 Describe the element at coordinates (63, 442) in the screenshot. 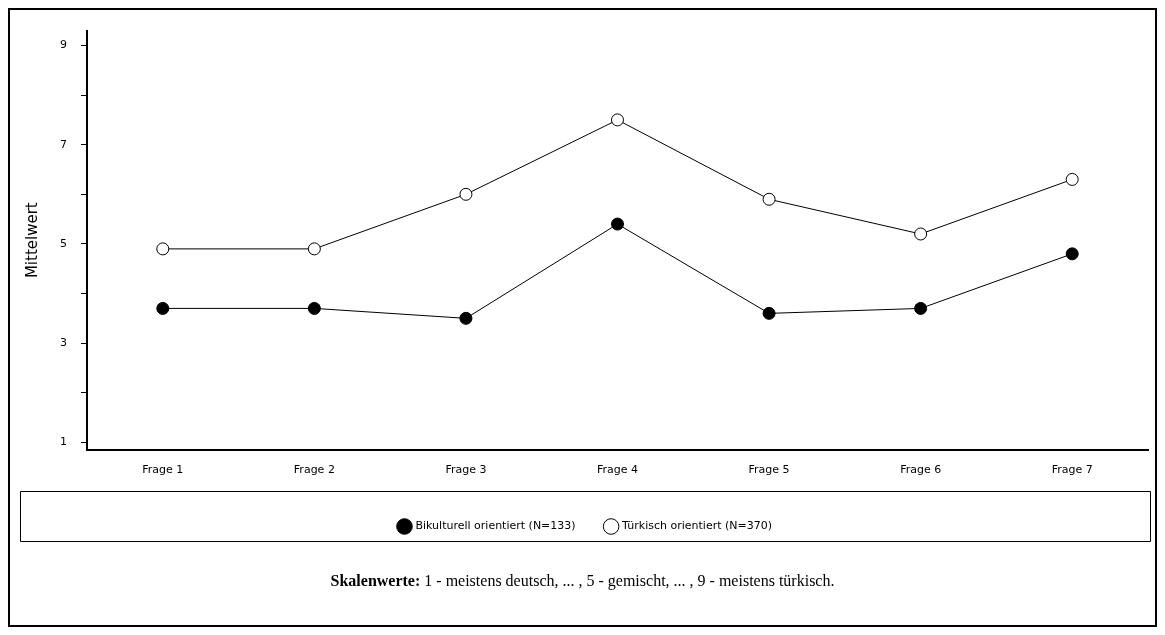

I see `y-tick-label: 1` at that location.